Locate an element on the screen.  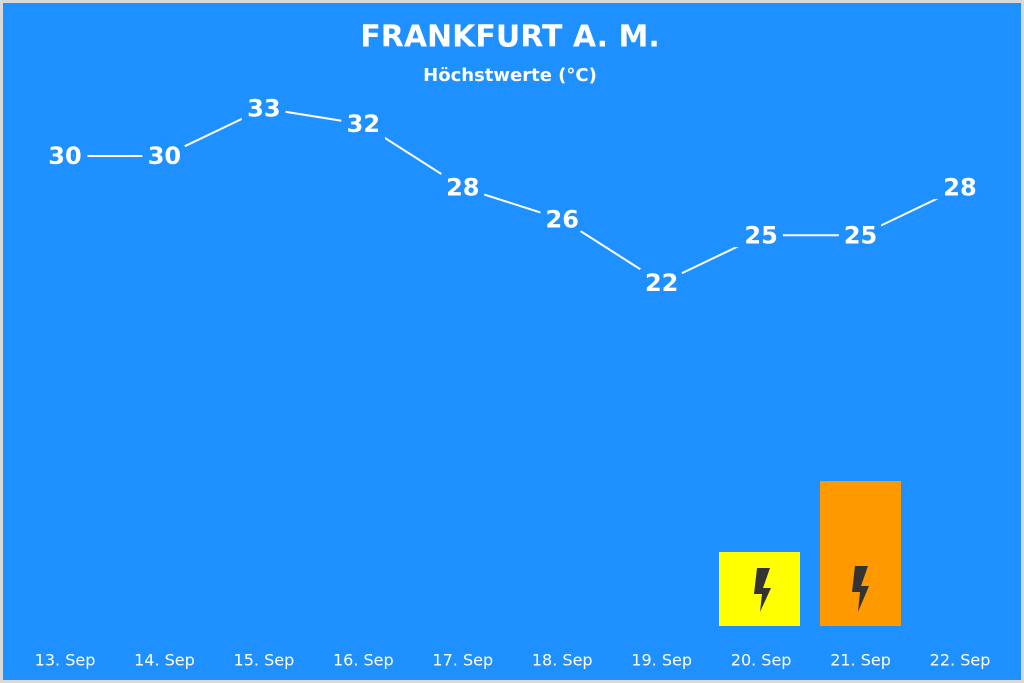
warning-yellow is located at coordinates (759, 589).